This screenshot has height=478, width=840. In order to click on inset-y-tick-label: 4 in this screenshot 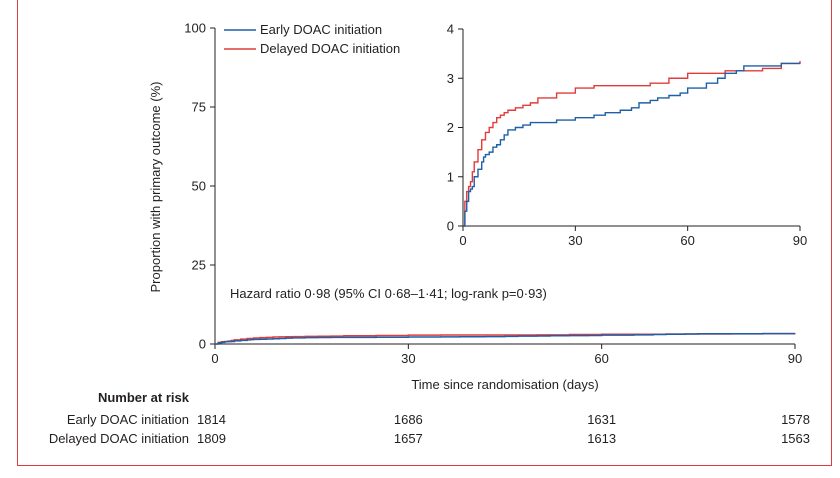, I will do `click(450, 29)`.